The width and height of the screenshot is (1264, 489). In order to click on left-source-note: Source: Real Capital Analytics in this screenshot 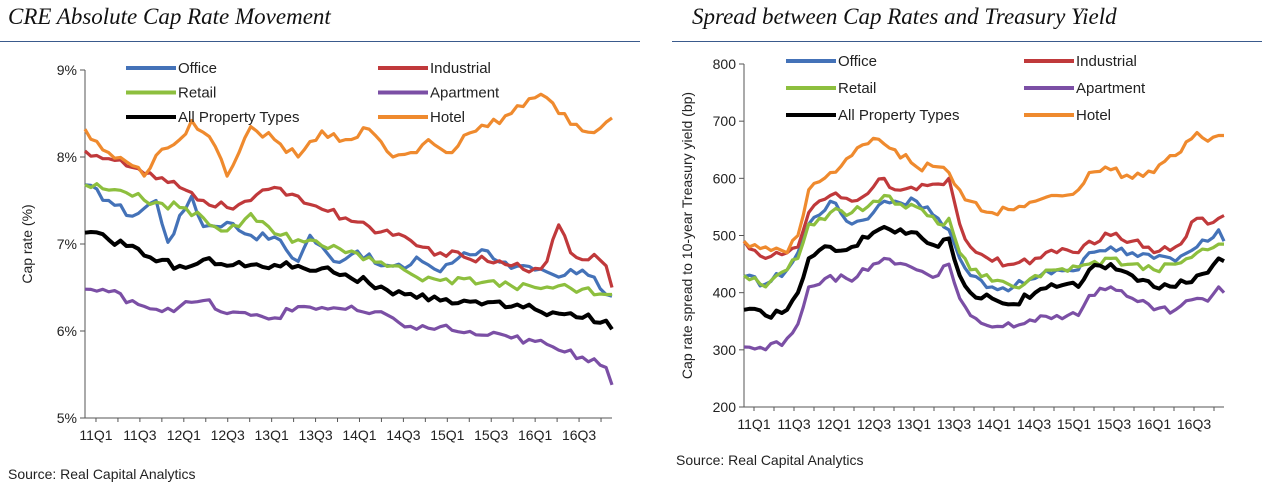, I will do `click(102, 474)`.